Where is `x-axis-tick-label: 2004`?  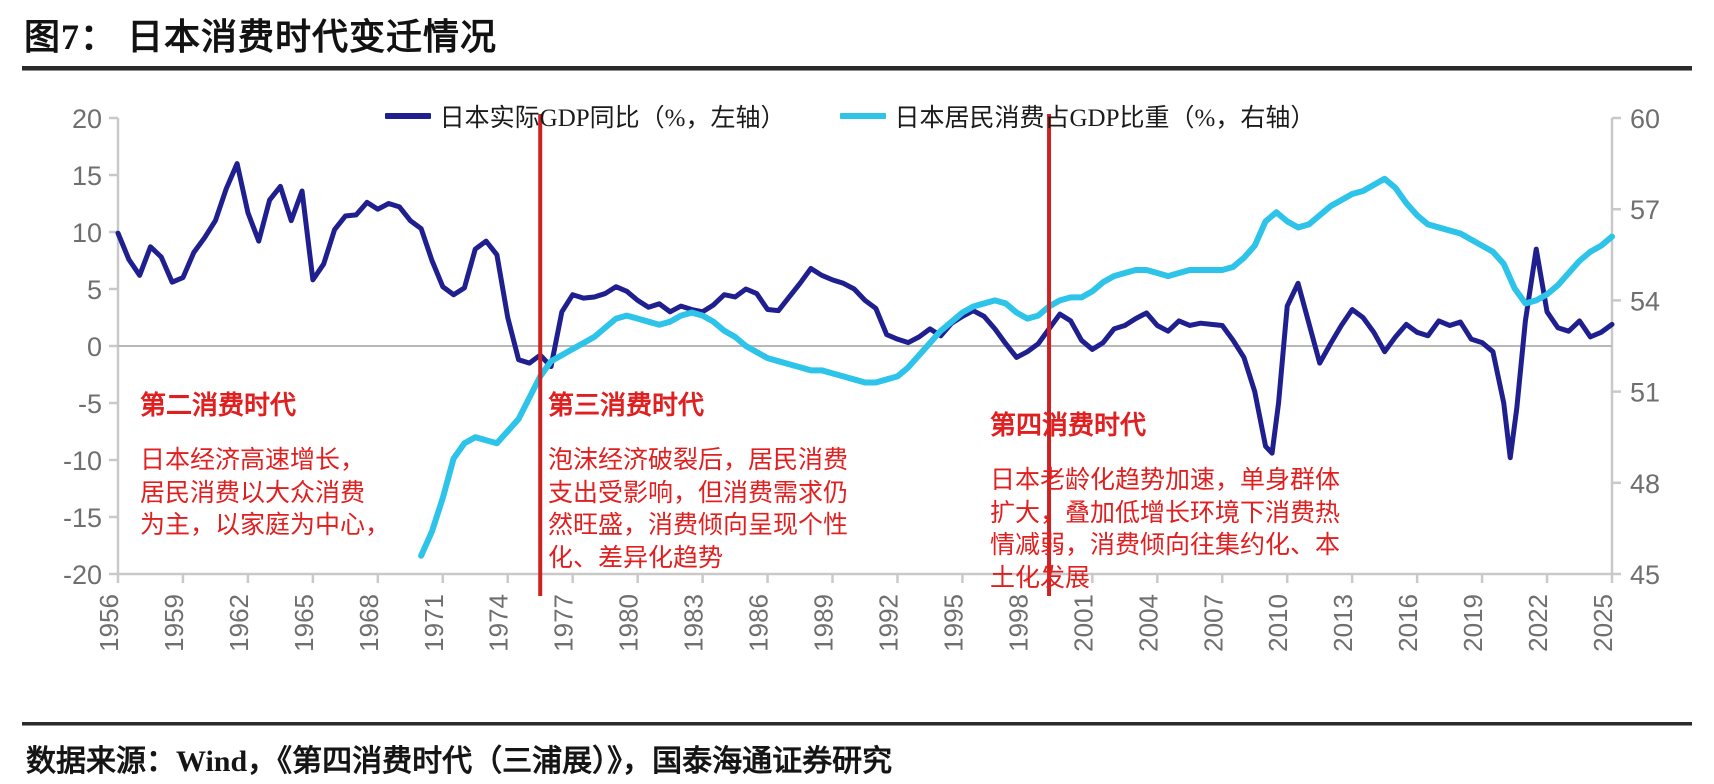
x-axis-tick-label: 2004 is located at coordinates (1148, 623).